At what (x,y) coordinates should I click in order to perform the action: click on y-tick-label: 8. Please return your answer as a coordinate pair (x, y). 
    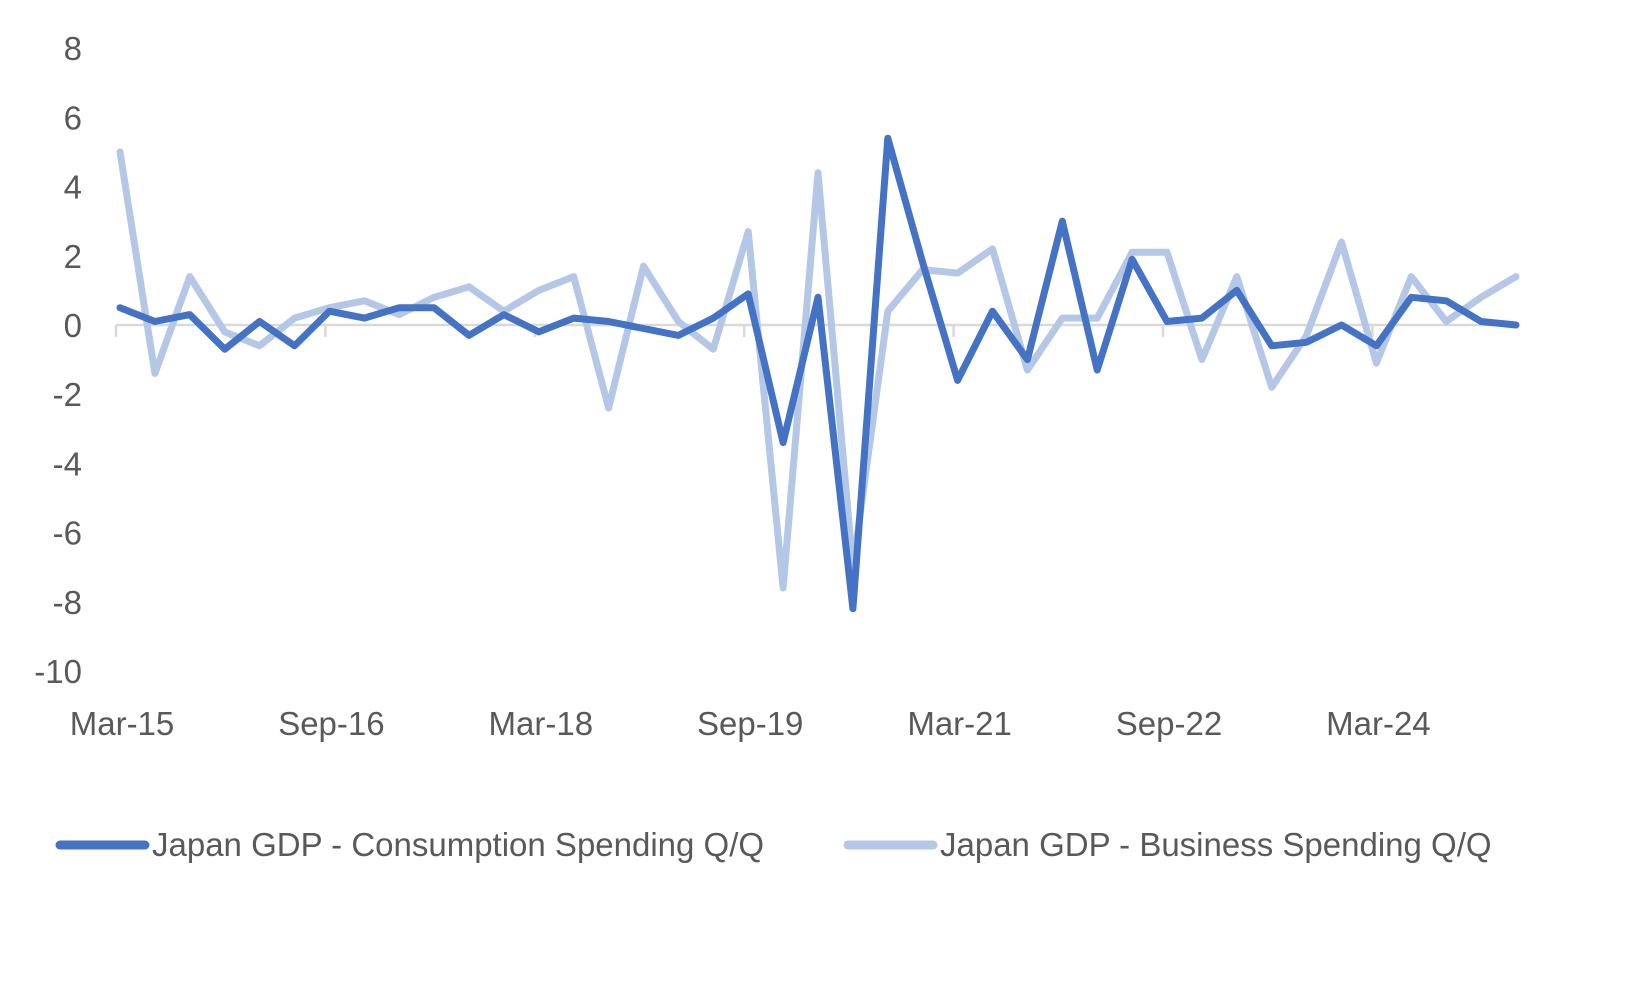
    Looking at the image, I should click on (73, 48).